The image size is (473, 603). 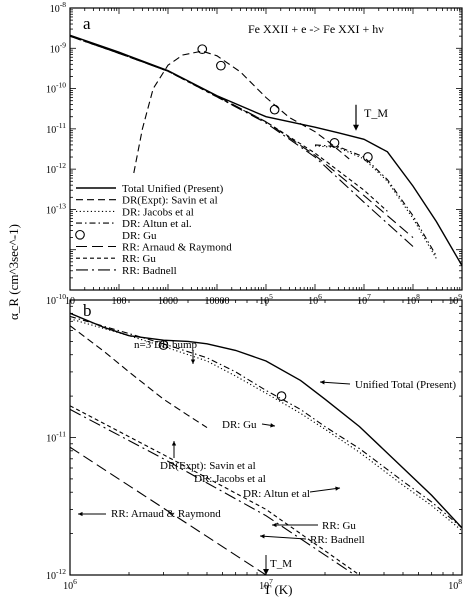 What do you see at coordinates (217, 301) in the screenshot?
I see `x-tick-label: 10000` at bounding box center [217, 301].